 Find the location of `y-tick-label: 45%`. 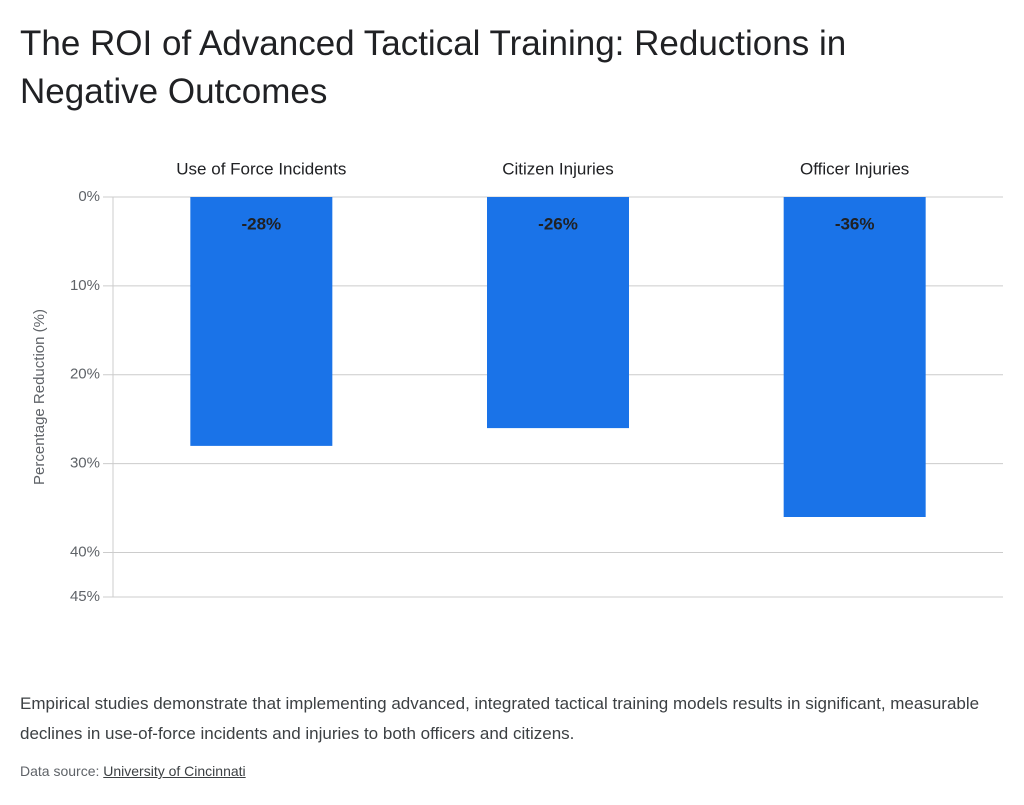

y-tick-label: 45% is located at coordinates (85, 596).